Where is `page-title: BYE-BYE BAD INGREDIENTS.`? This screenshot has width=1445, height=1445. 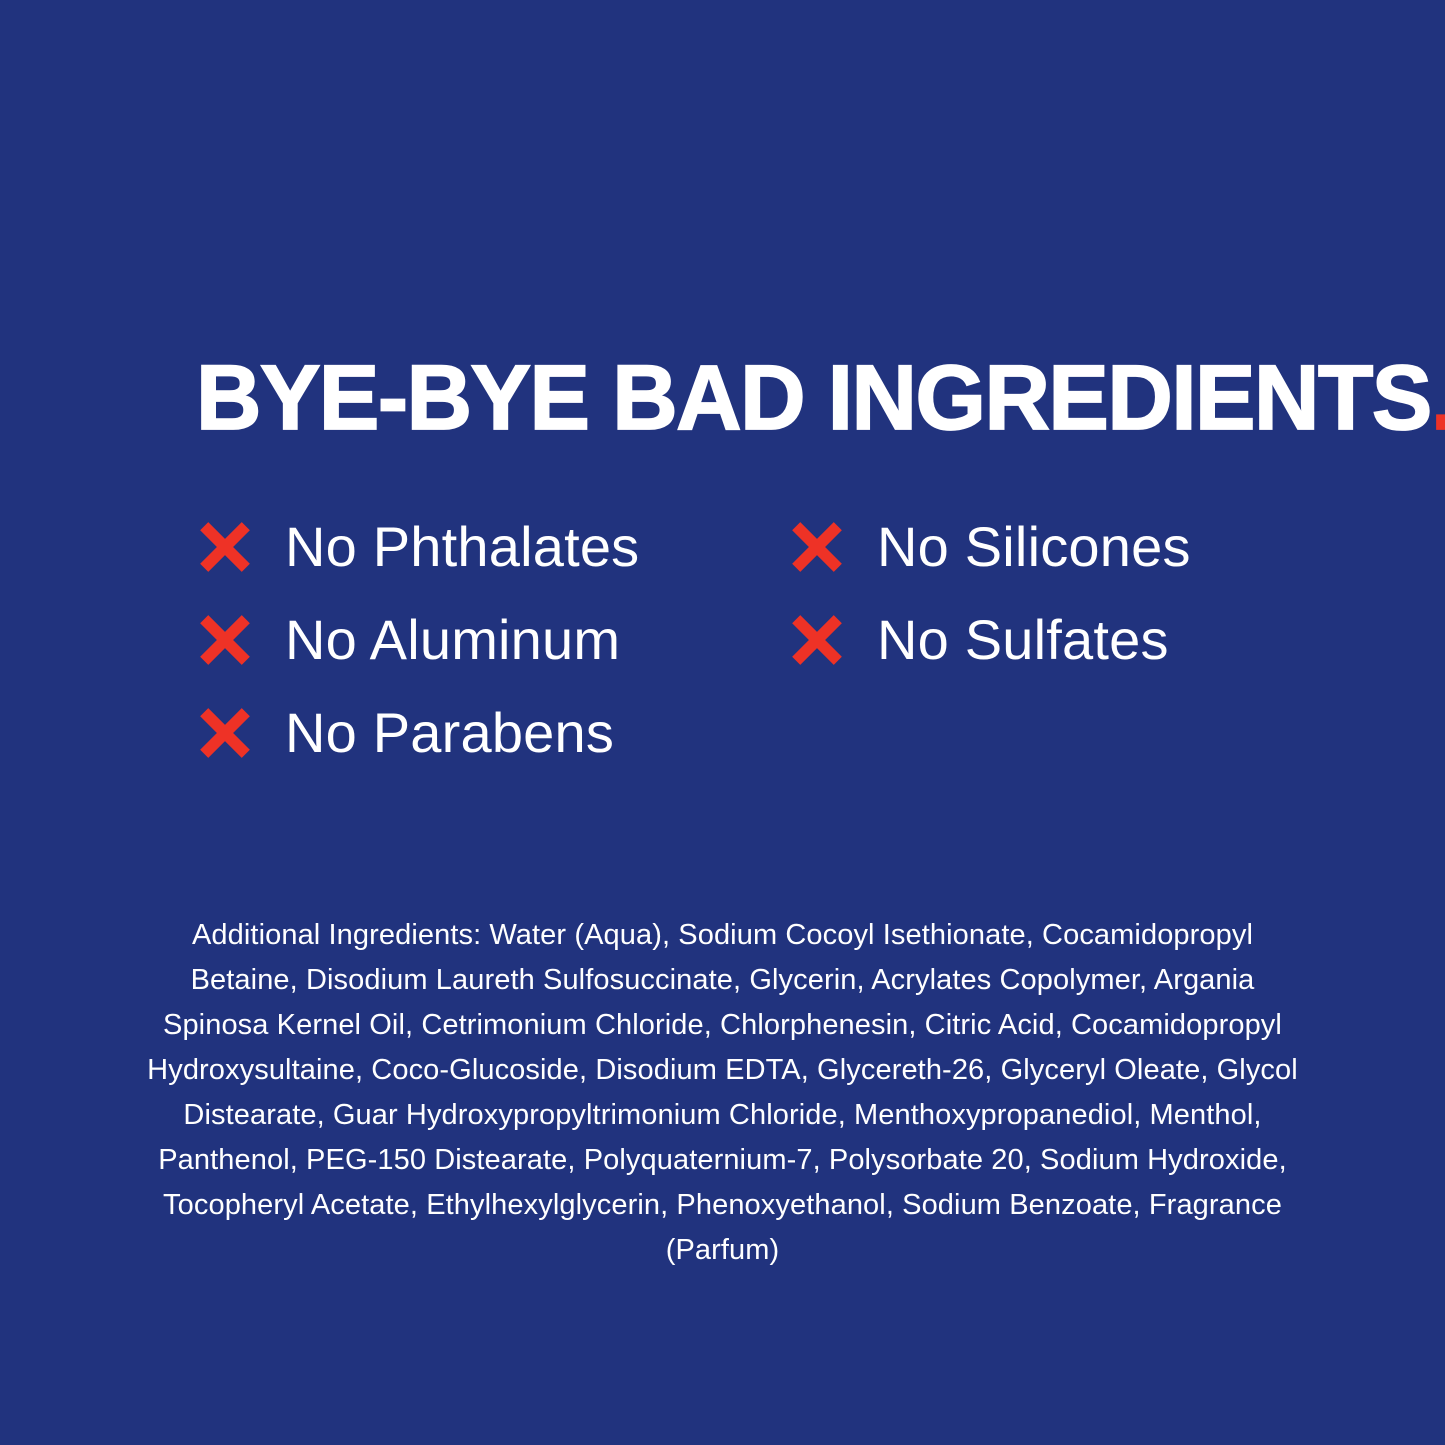 page-title: BYE-BYE BAD INGREDIENTS. is located at coordinates (820, 398).